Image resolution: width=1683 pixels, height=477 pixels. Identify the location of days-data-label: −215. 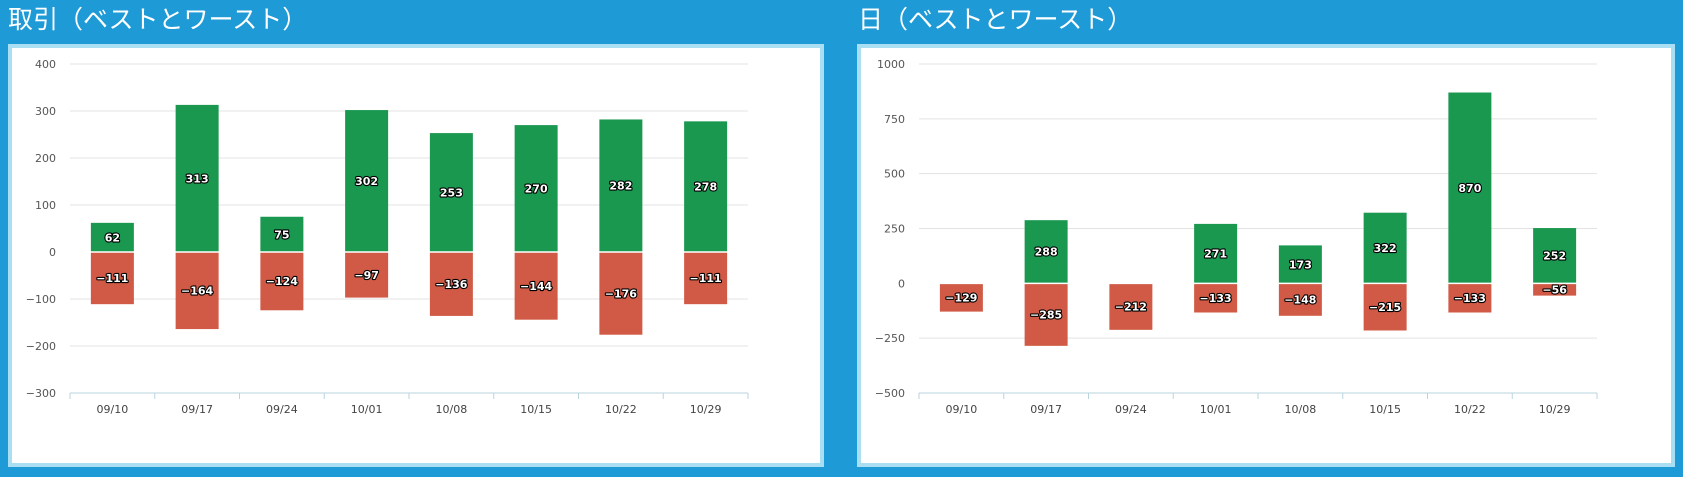
(1385, 307).